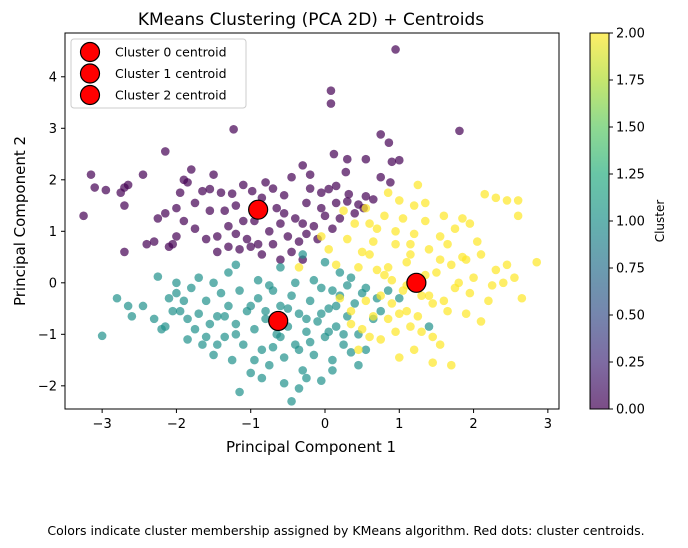  I want to click on legend-marker, so click(90, 73).